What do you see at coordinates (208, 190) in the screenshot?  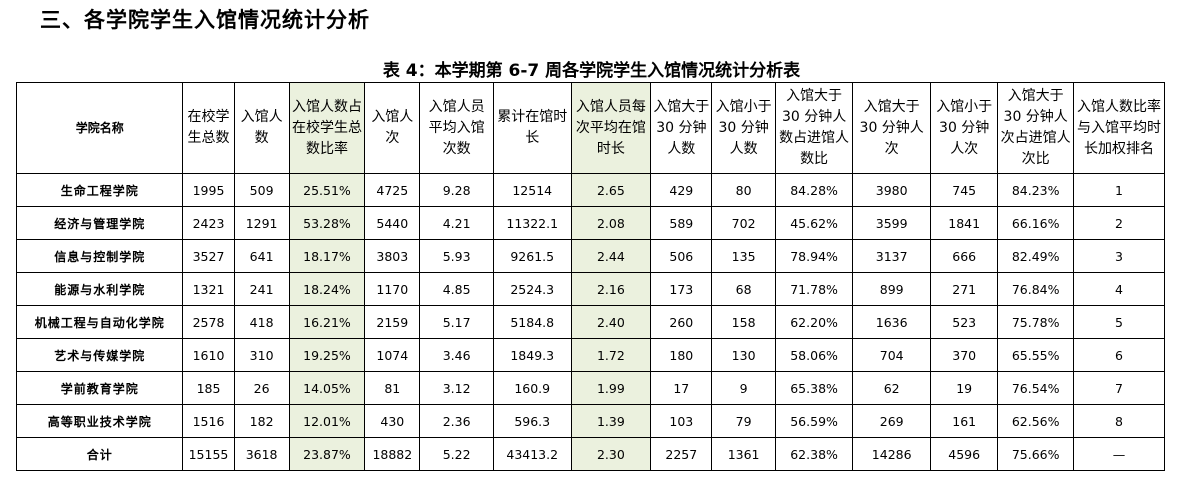 I see `table-cell: 1995` at bounding box center [208, 190].